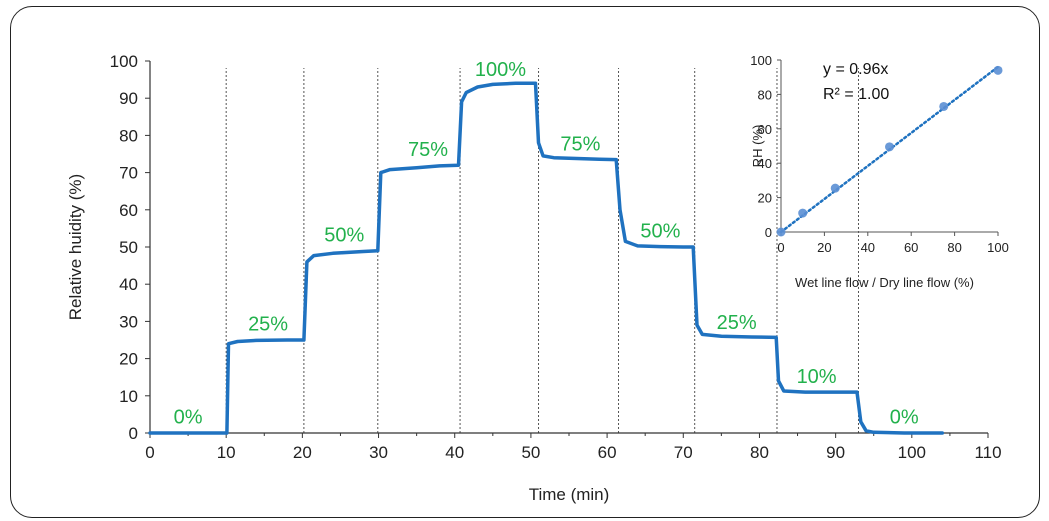 Image resolution: width=1049 pixels, height=521 pixels. Describe the element at coordinates (378, 452) in the screenshot. I see `x-tick-label: 30` at that location.